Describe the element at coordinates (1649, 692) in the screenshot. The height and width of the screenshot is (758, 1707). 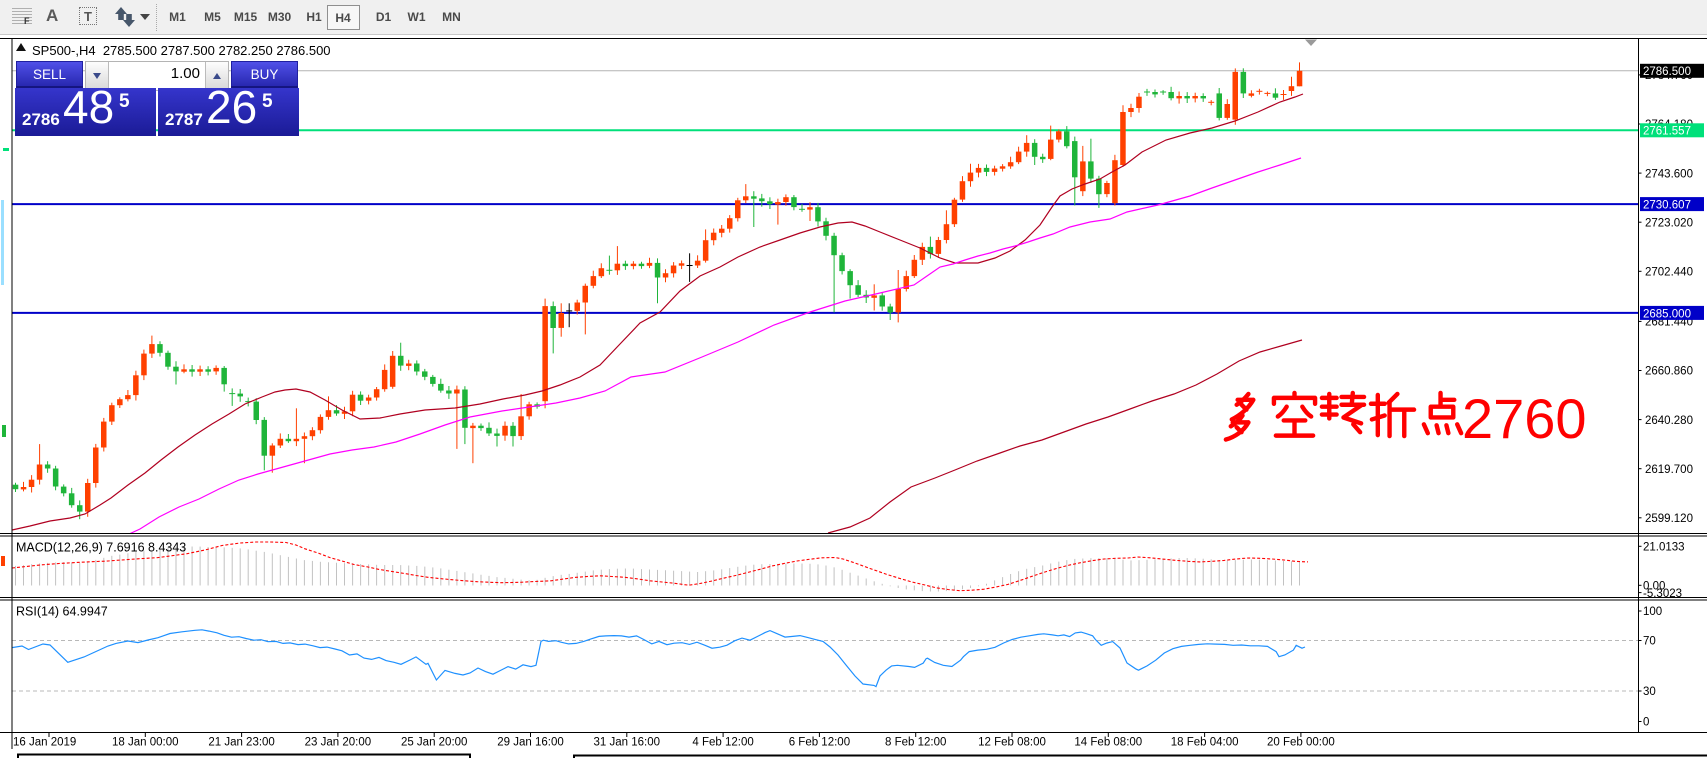
I see `svg-text: 30` at that location.